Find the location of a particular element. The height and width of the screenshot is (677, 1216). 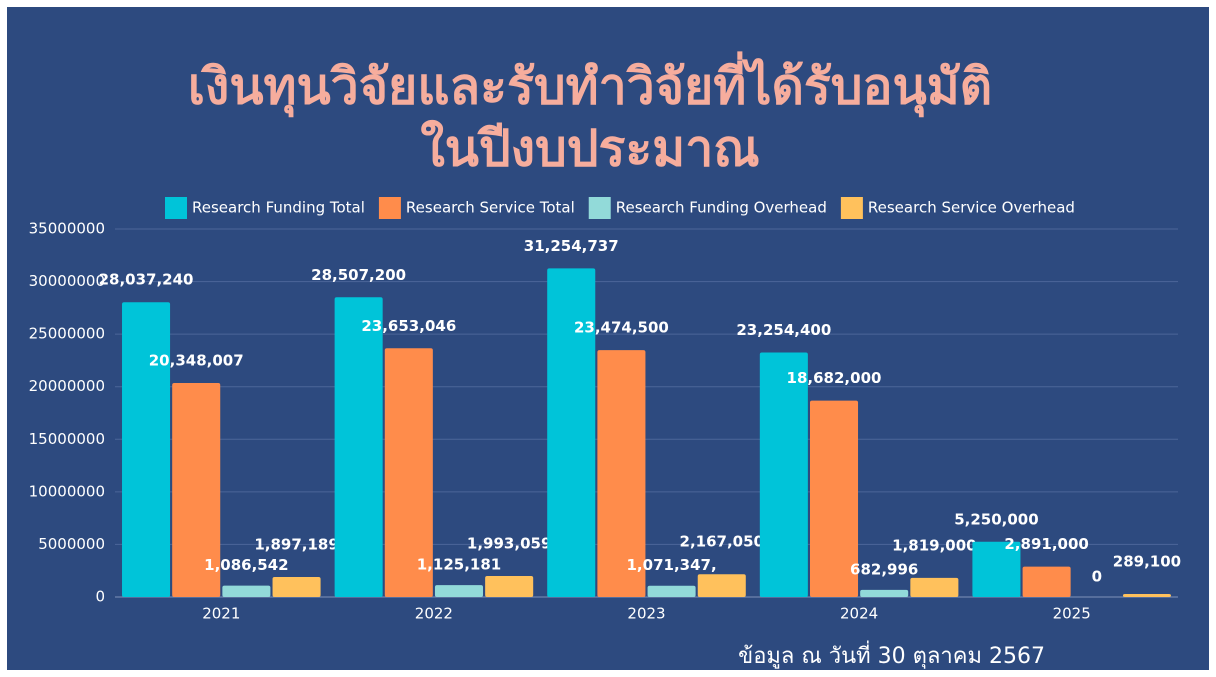

data-label: 2,891,000 is located at coordinates (1046, 544).